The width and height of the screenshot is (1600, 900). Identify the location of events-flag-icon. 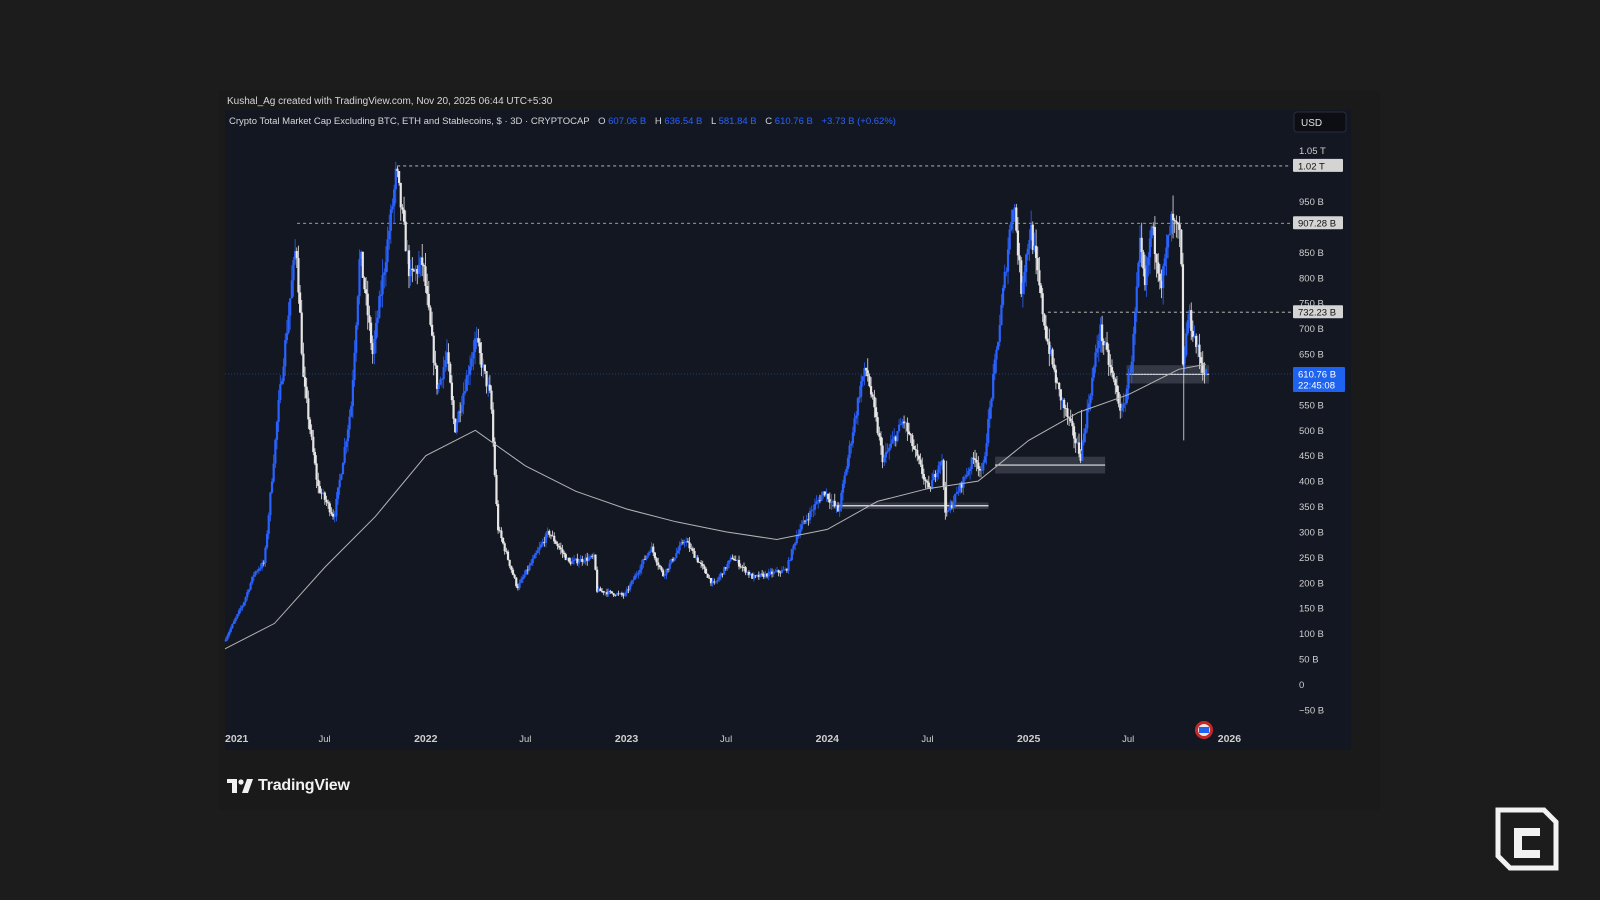
(1204, 730).